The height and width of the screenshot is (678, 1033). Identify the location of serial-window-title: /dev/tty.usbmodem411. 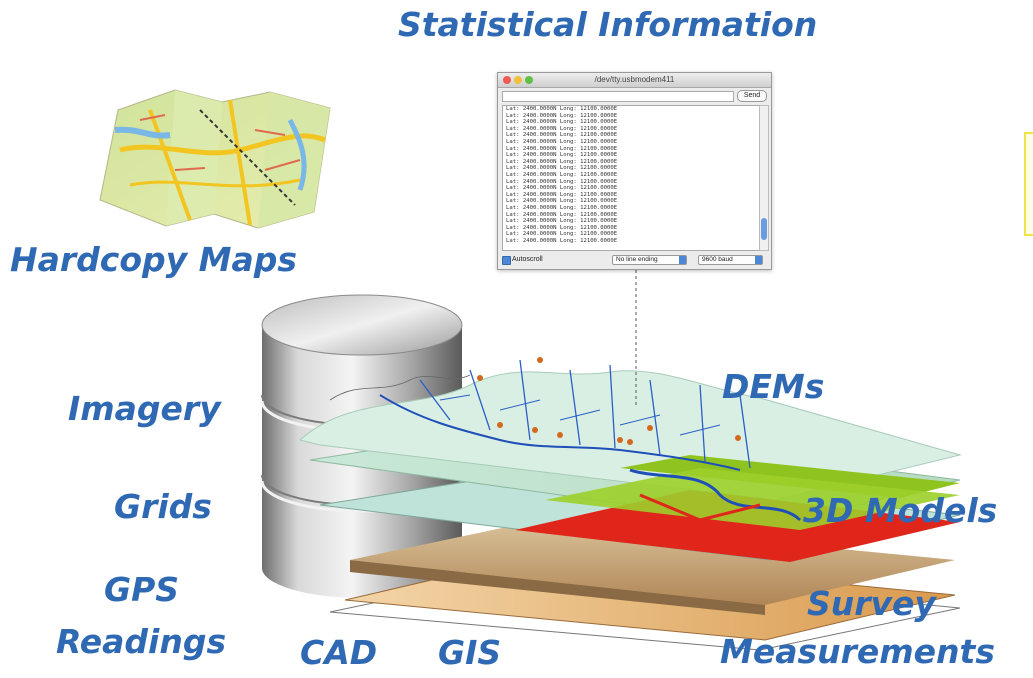
(634, 79).